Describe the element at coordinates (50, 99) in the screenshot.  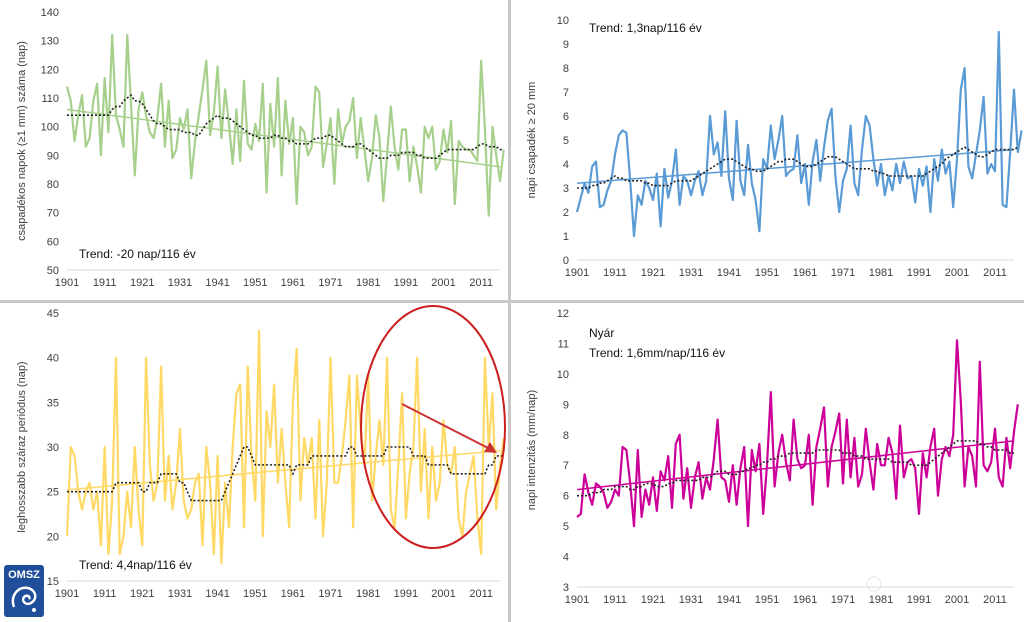
I see `y-tick-label: 110` at that location.